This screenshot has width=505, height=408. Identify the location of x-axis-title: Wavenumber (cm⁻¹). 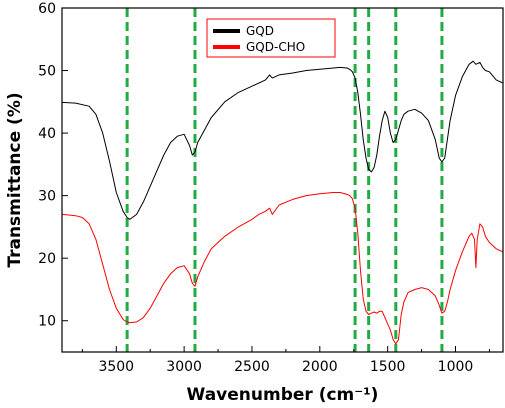
(283, 395).